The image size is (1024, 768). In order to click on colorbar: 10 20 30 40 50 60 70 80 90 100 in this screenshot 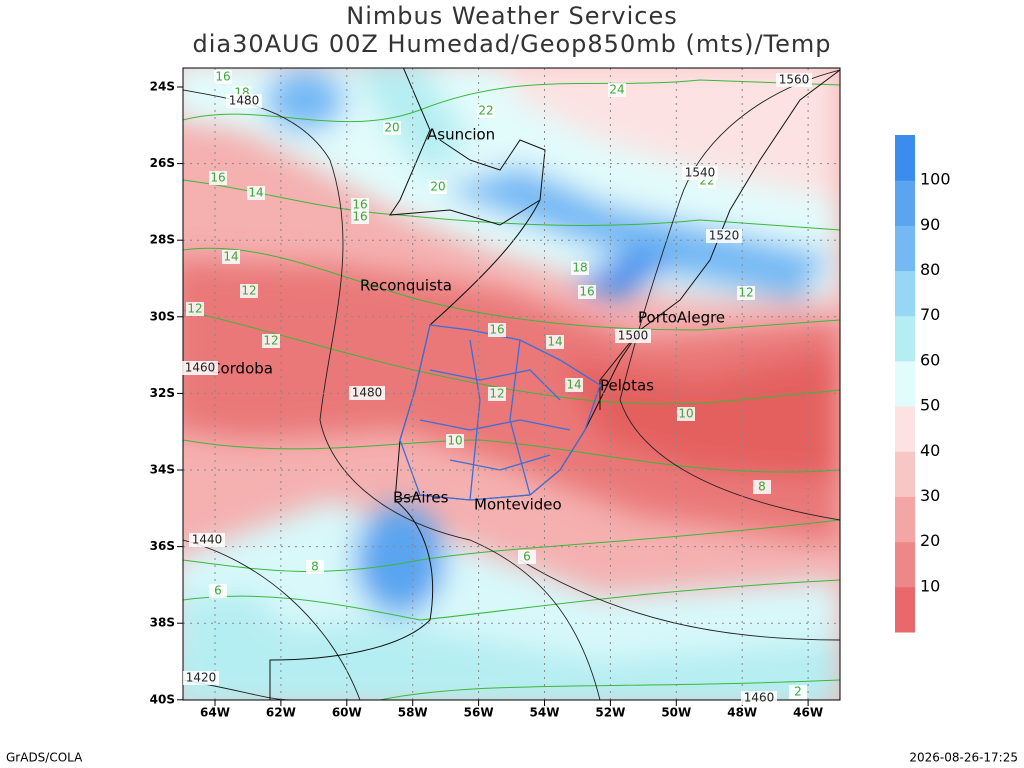, I will do `click(923, 384)`.